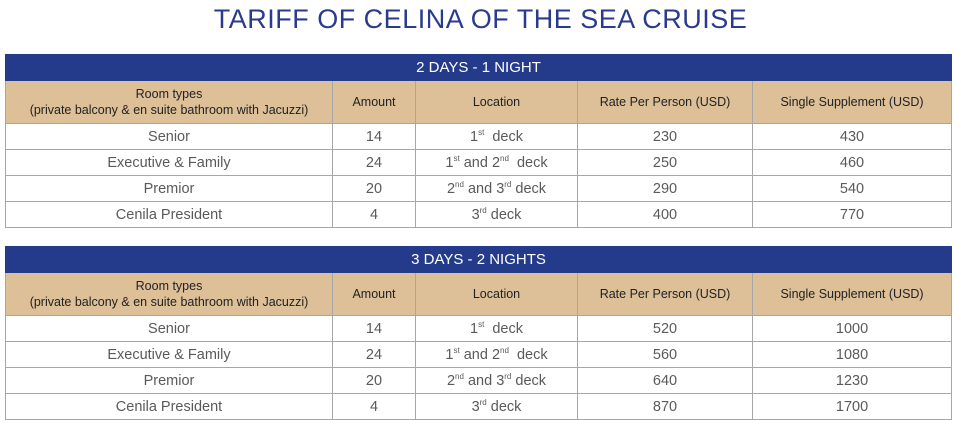 The image size is (961, 436). I want to click on rate-cell: 250, so click(665, 162).